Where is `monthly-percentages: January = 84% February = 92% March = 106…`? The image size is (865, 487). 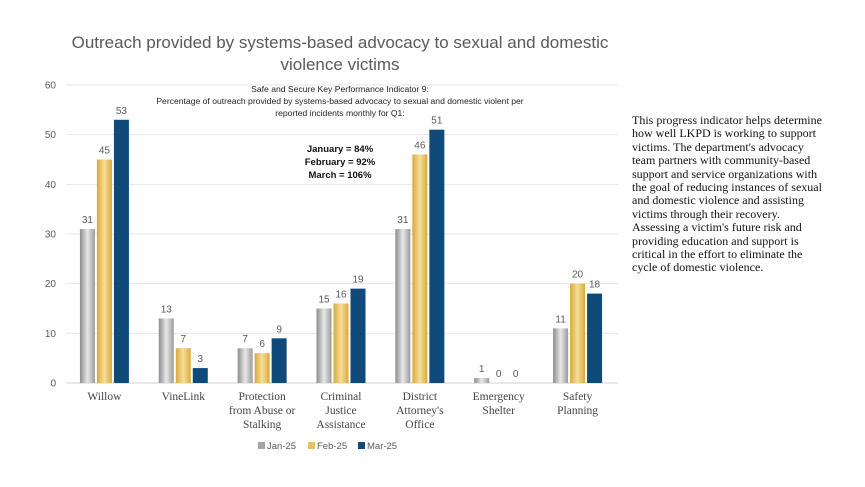 monthly-percentages: January = 84% February = 92% March = 106… is located at coordinates (340, 162).